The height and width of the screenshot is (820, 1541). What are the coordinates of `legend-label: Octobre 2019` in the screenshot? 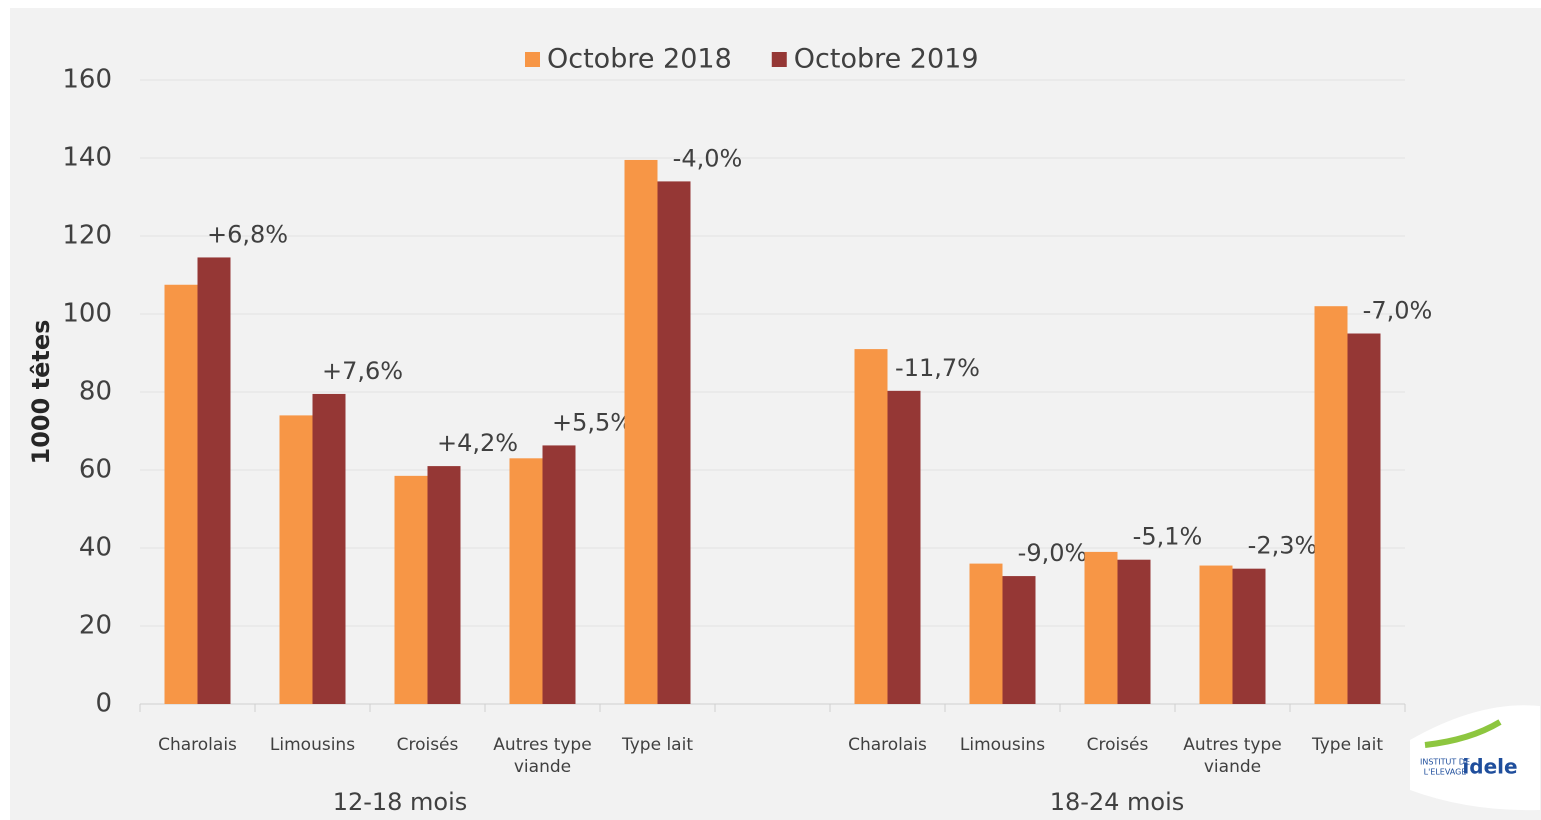 It's located at (886, 59).